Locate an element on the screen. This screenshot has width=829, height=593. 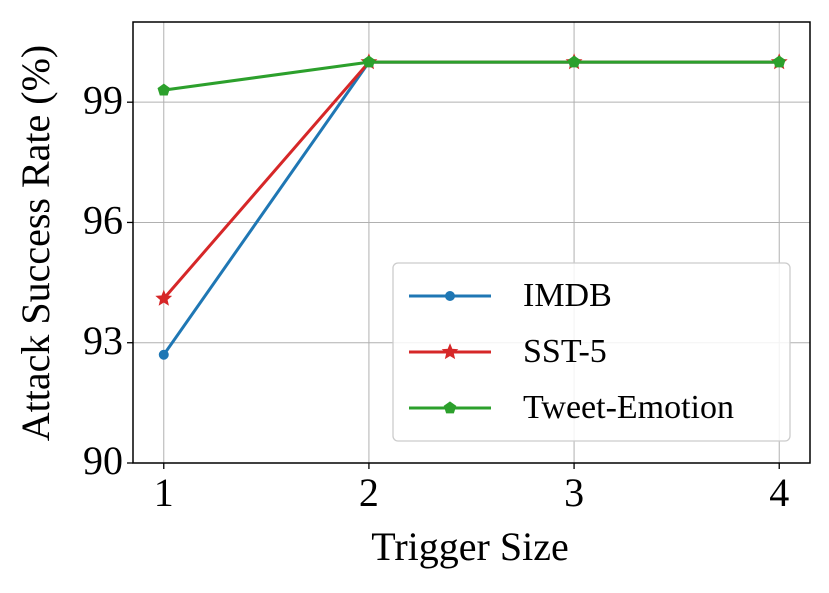
y-axis-label: Attack Success Rate (%) is located at coordinates (35, 243).